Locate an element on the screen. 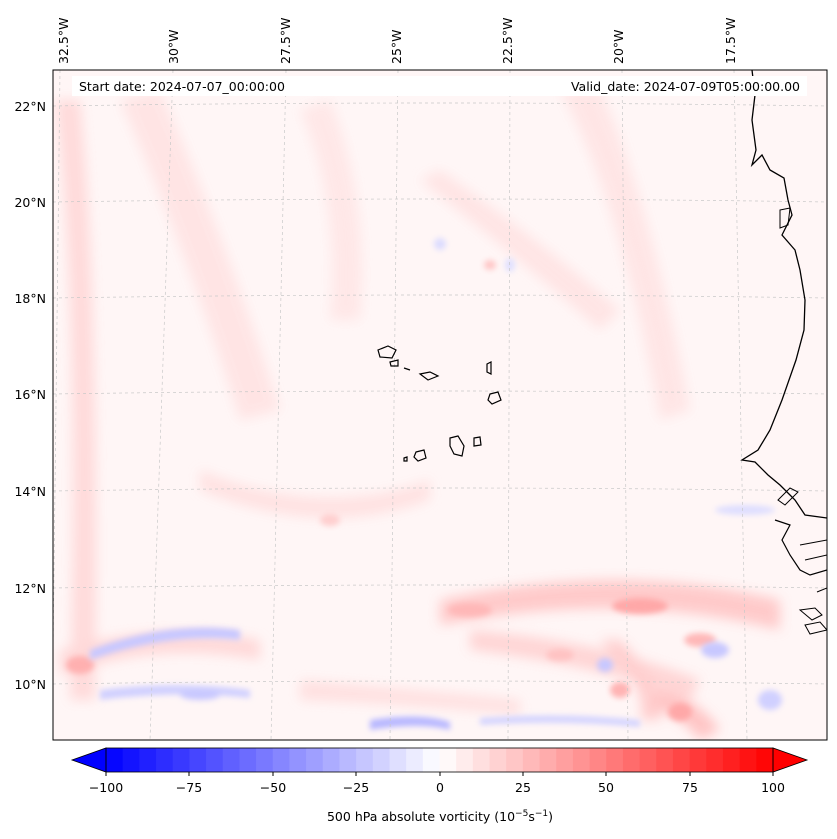 The height and width of the screenshot is (839, 837). lon-label-17-5w: 17.5°W is located at coordinates (730, 41).